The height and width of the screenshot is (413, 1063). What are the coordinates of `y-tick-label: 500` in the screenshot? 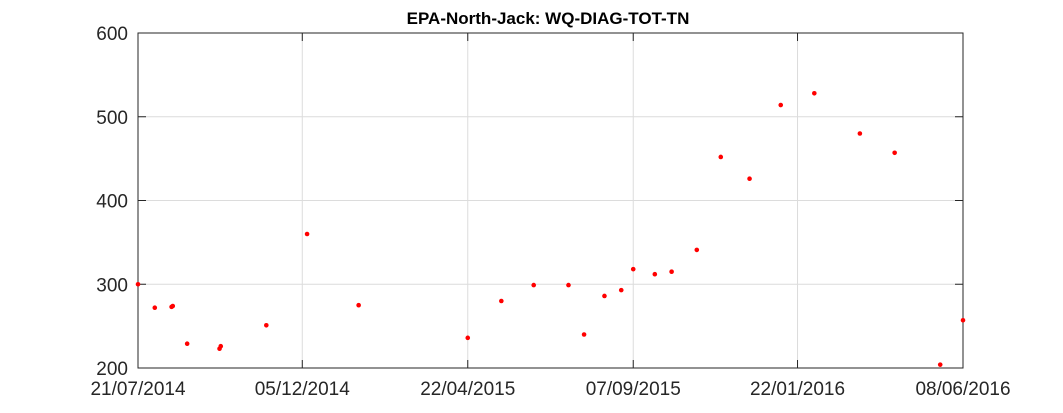 It's located at (112, 118).